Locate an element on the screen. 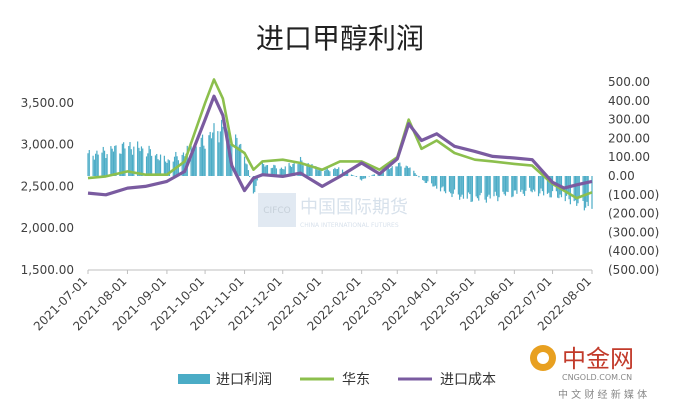 This screenshot has height=413, width=680. right-tick-label: 400.00 is located at coordinates (629, 101).